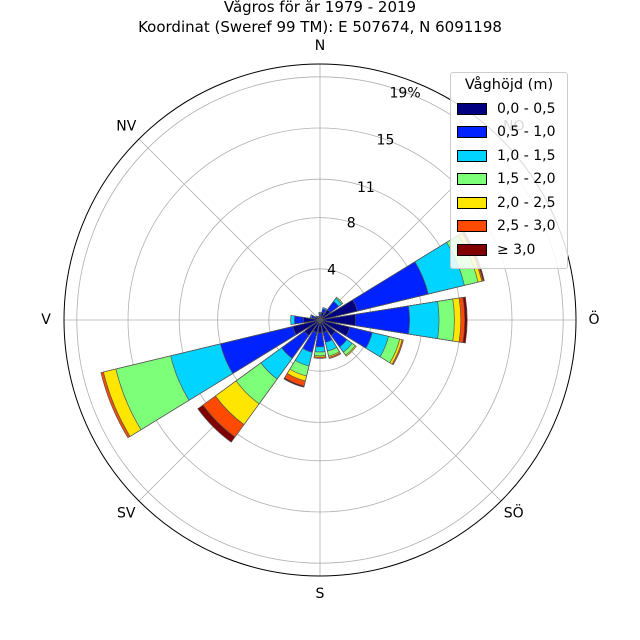 The width and height of the screenshot is (640, 640). I want to click on rose-bar-s15-b0, so click(319, 319).